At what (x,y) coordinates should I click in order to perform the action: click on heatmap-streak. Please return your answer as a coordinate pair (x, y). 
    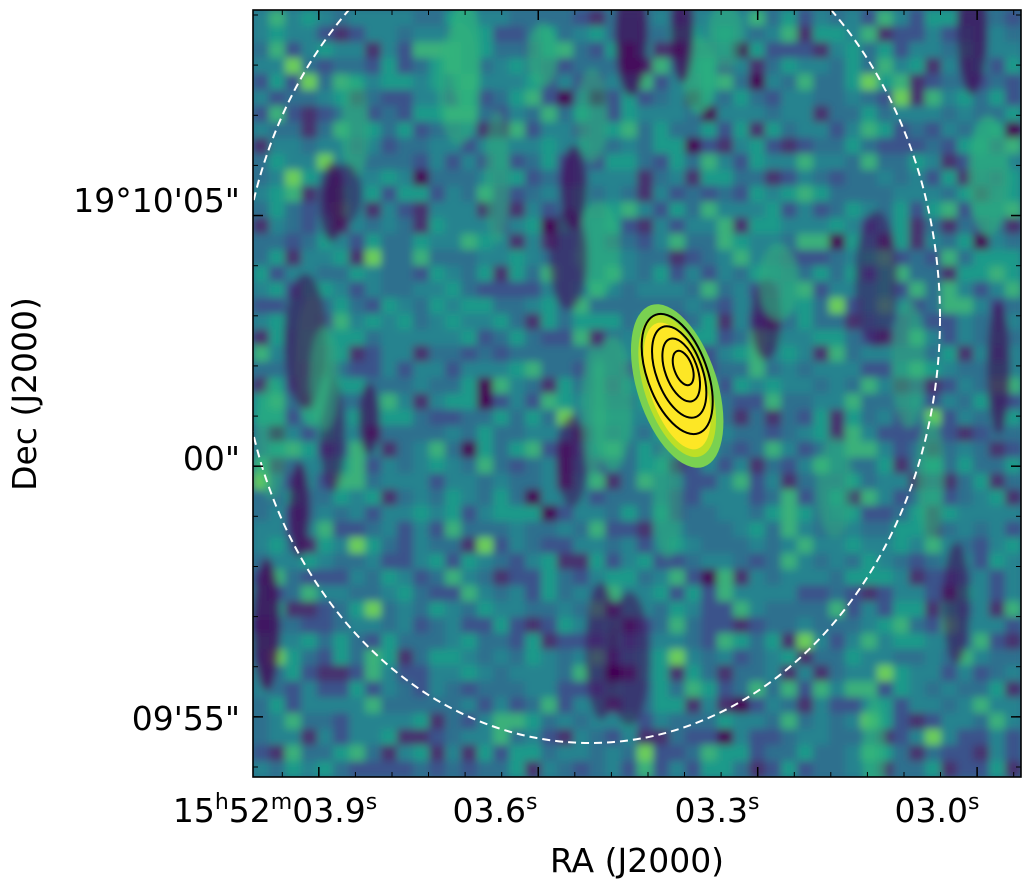
    Looking at the image, I should click on (930, 478).